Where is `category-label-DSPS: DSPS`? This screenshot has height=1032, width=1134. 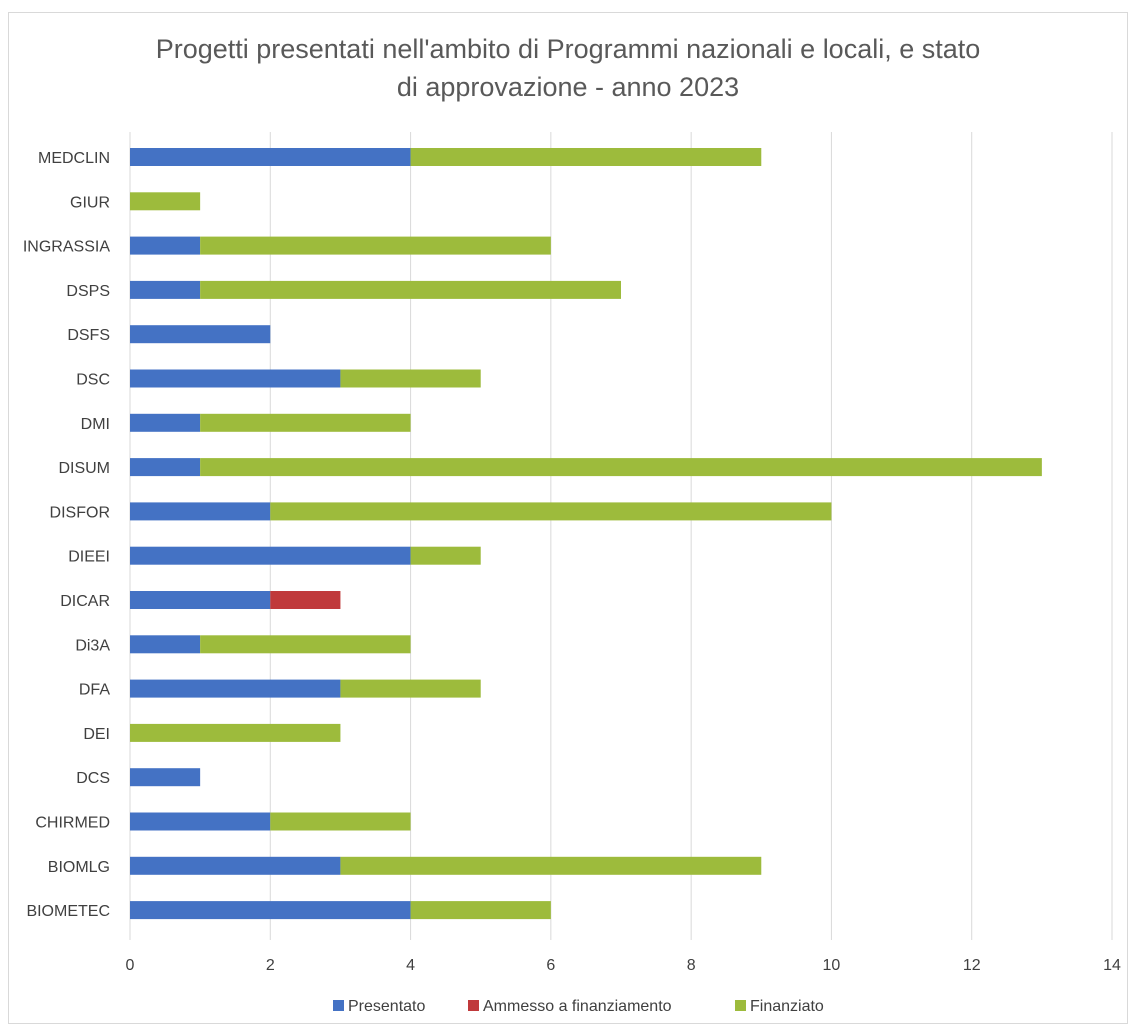
category-label-DSPS: DSPS is located at coordinates (88, 291).